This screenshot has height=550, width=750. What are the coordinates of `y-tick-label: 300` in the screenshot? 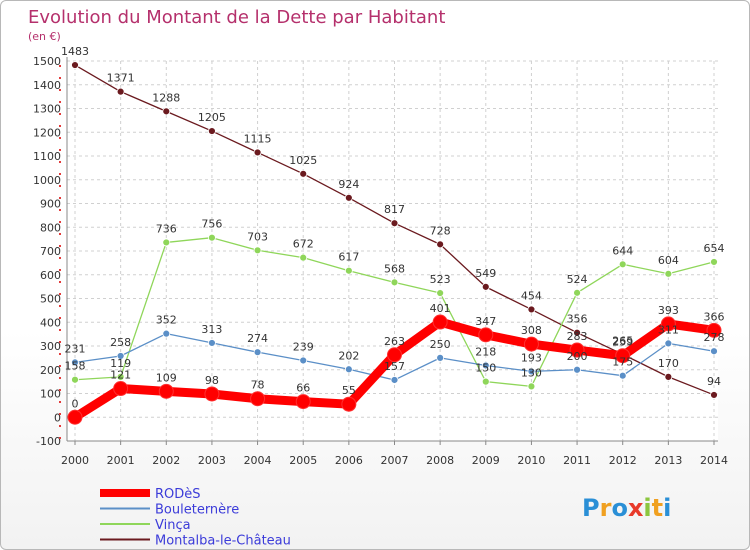 It's located at (50, 346).